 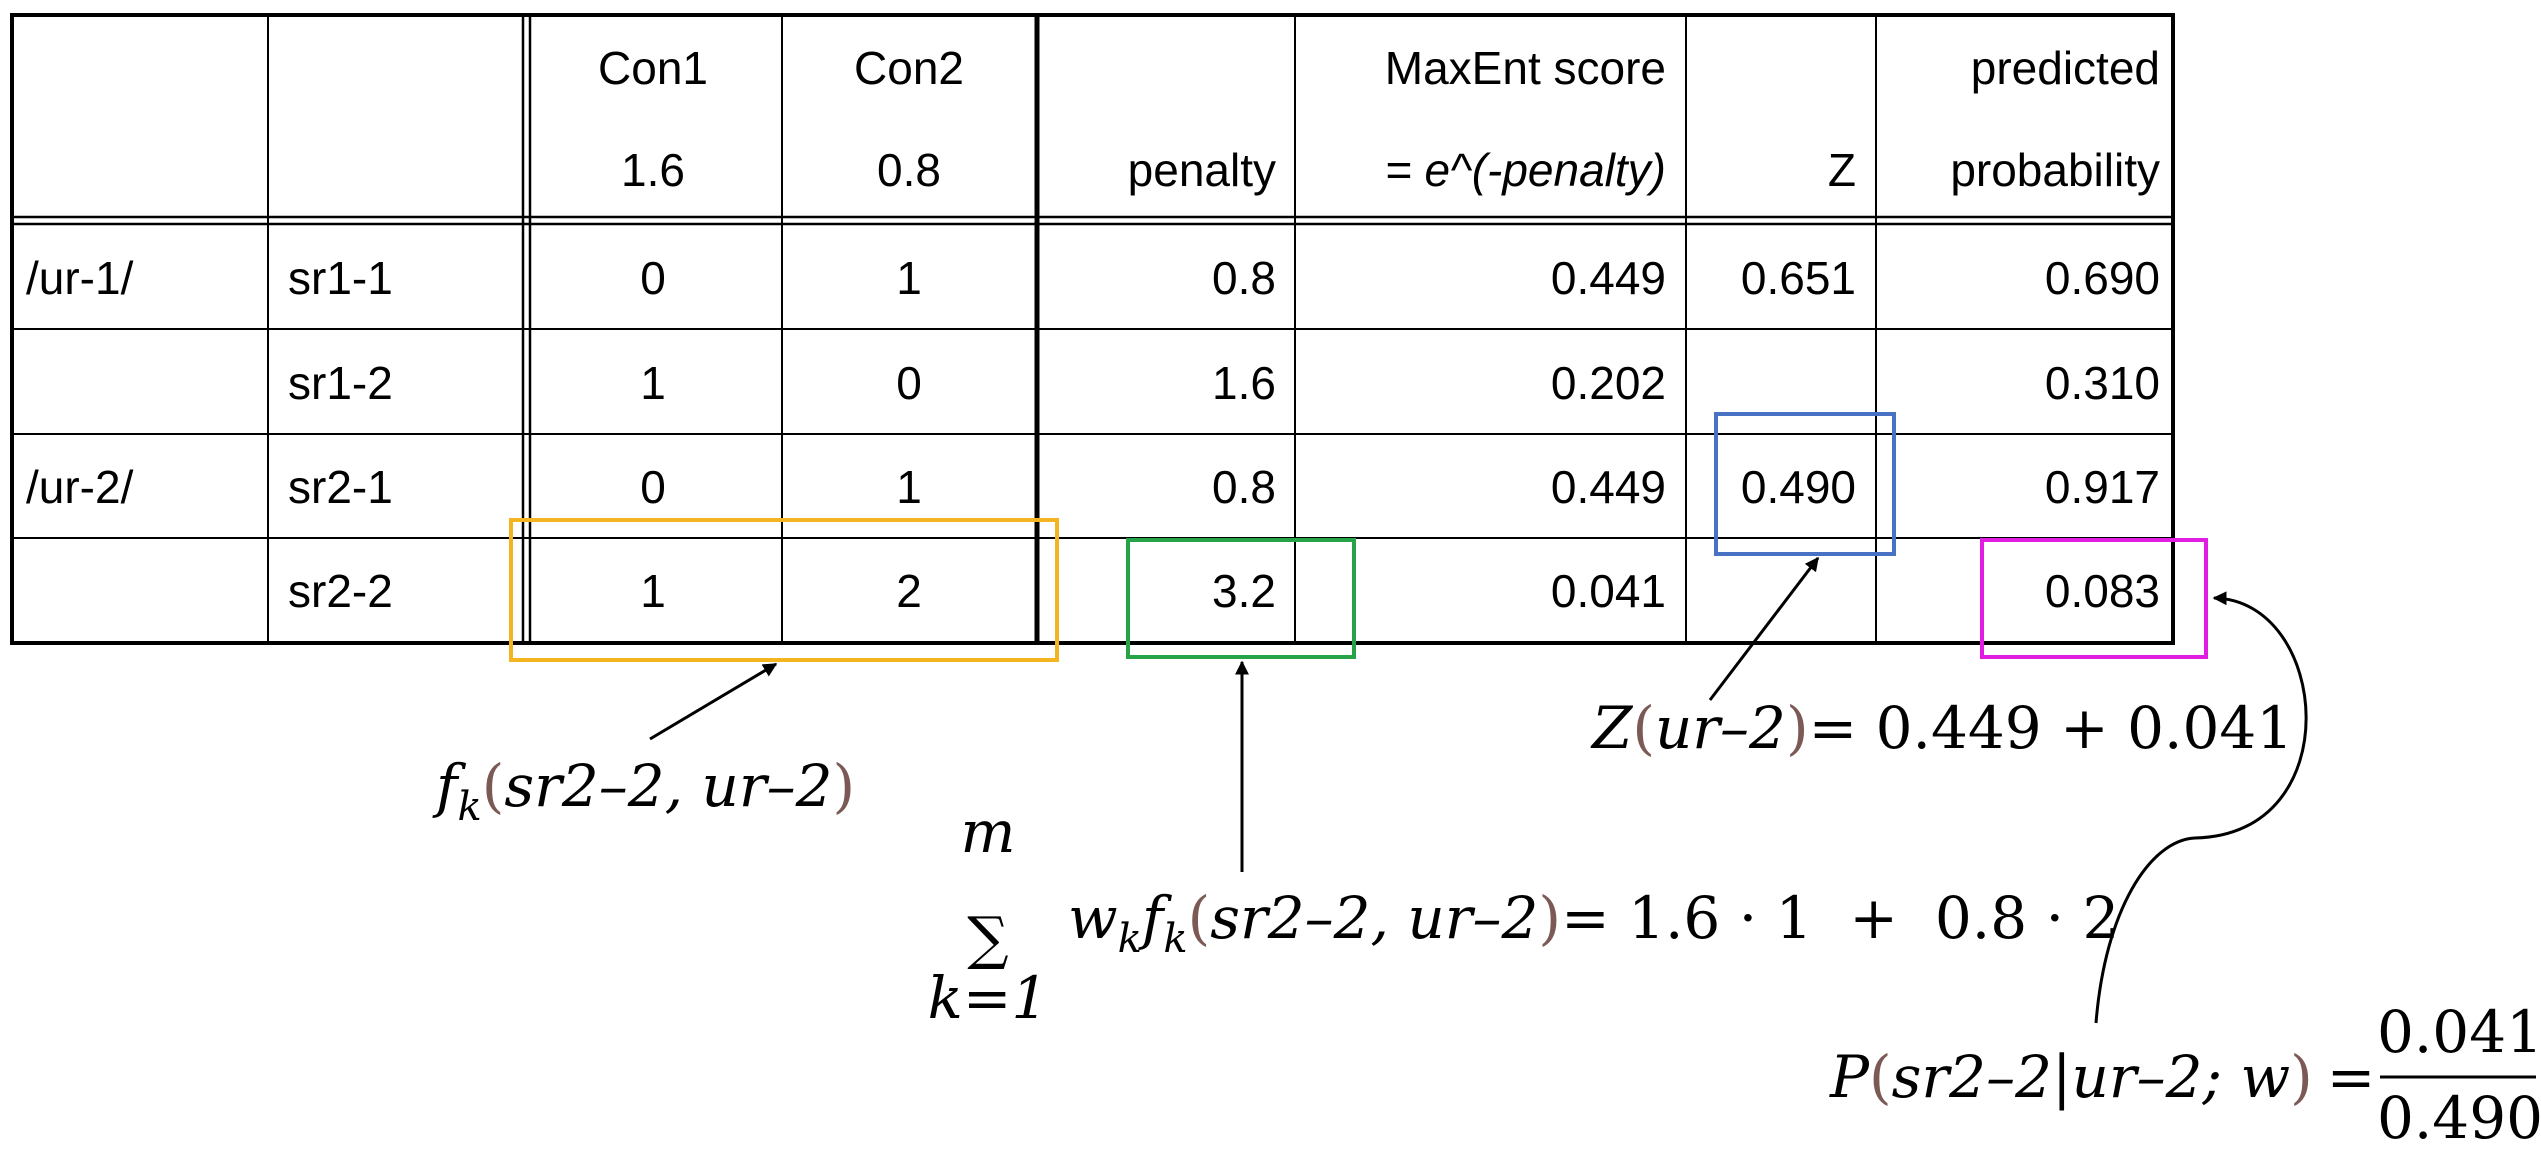 I want to click on cell-sr: sr2-1, so click(x=340, y=487).